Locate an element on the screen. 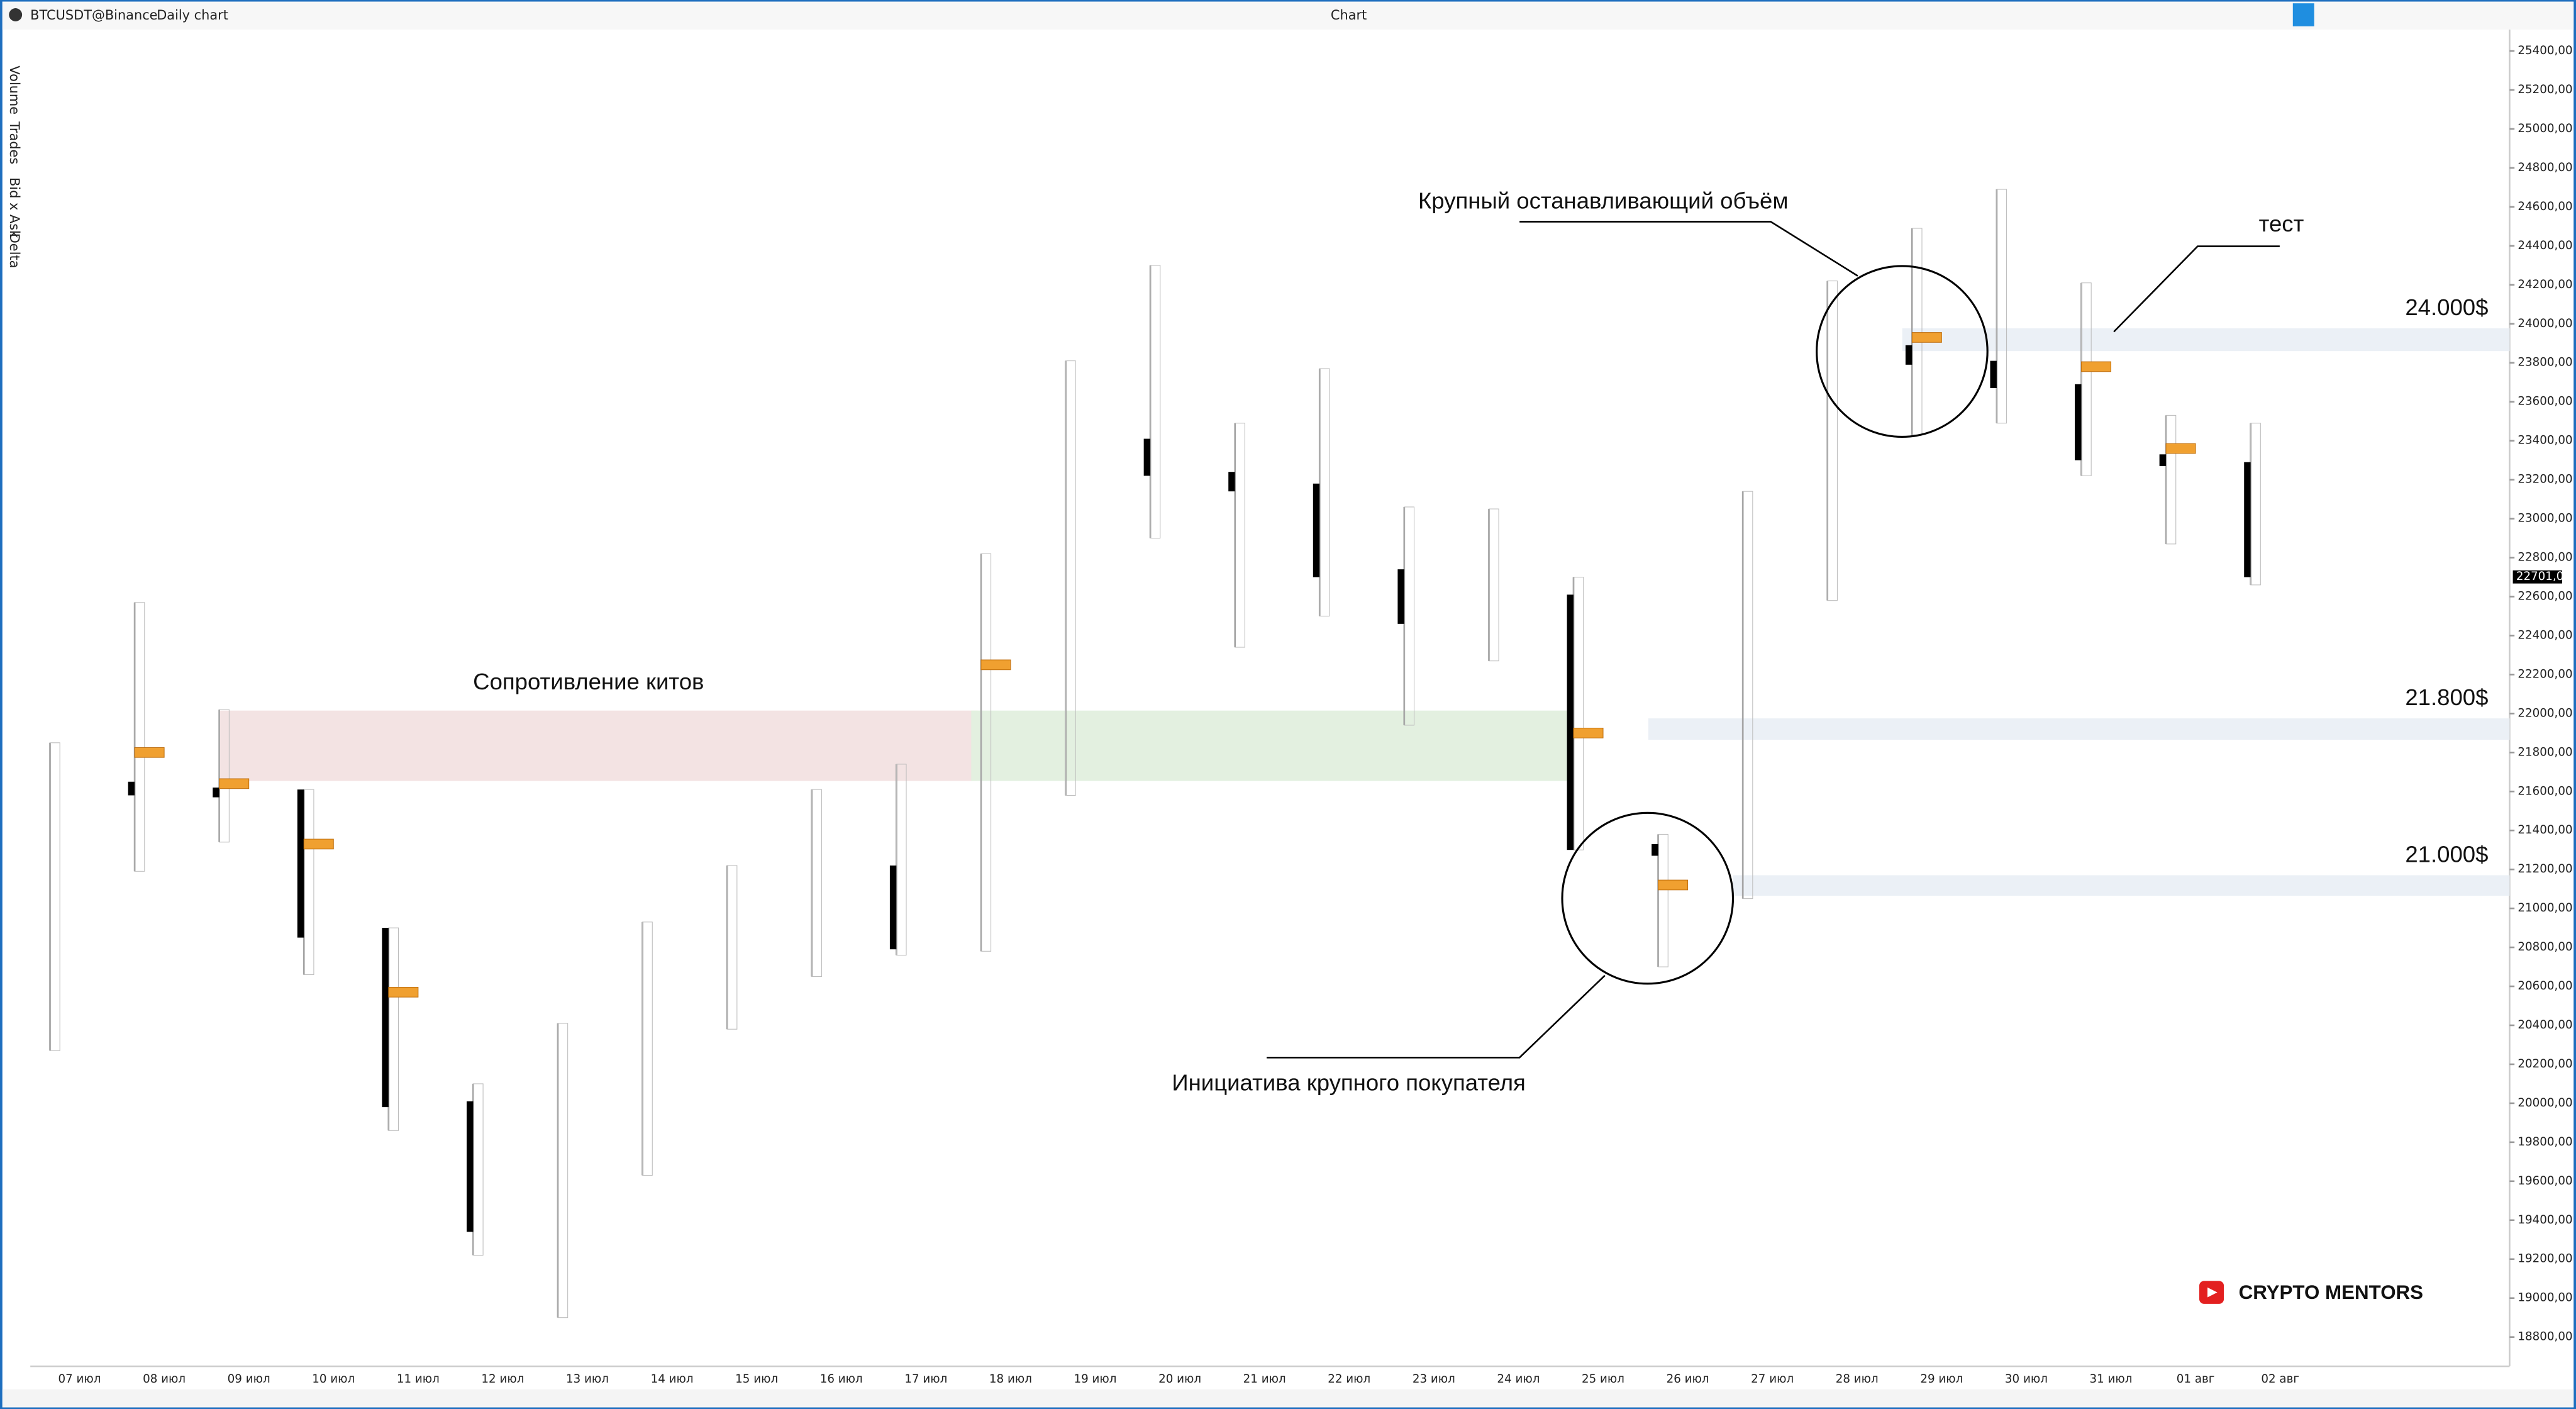 Image resolution: width=2576 pixels, height=1409 pixels. y-tick-label: 23000,00 is located at coordinates (2545, 519).